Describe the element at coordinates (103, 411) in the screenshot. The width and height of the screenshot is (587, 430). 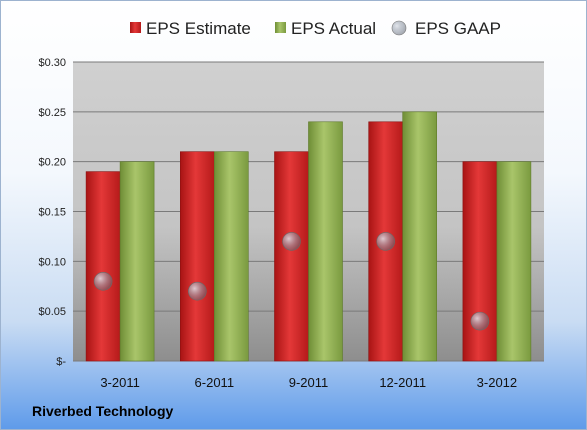
I see `company-name: Riverbed Technology` at that location.